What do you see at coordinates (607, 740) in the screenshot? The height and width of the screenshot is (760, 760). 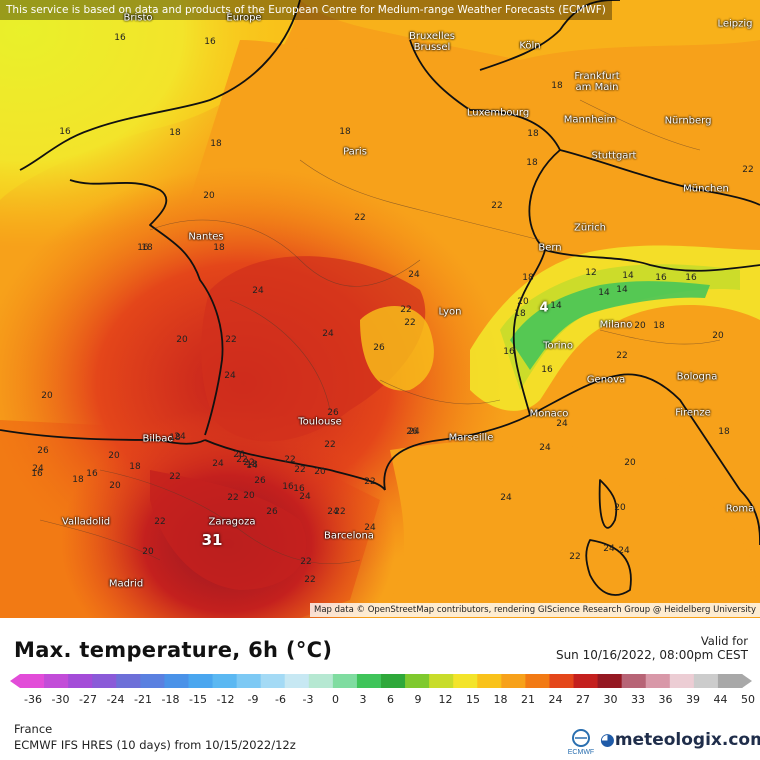 I see `meteologix-globe-icon: ◕` at bounding box center [607, 740].